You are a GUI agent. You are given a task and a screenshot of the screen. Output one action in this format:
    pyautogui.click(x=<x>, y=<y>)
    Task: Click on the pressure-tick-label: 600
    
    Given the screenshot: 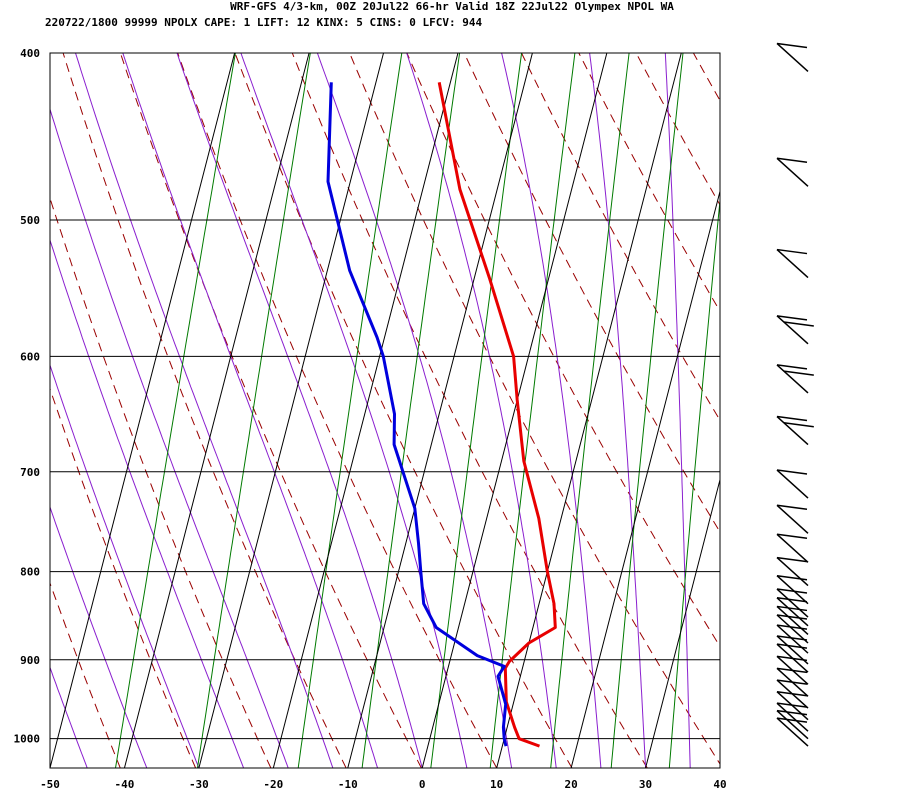 What is the action you would take?
    pyautogui.click(x=30, y=356)
    